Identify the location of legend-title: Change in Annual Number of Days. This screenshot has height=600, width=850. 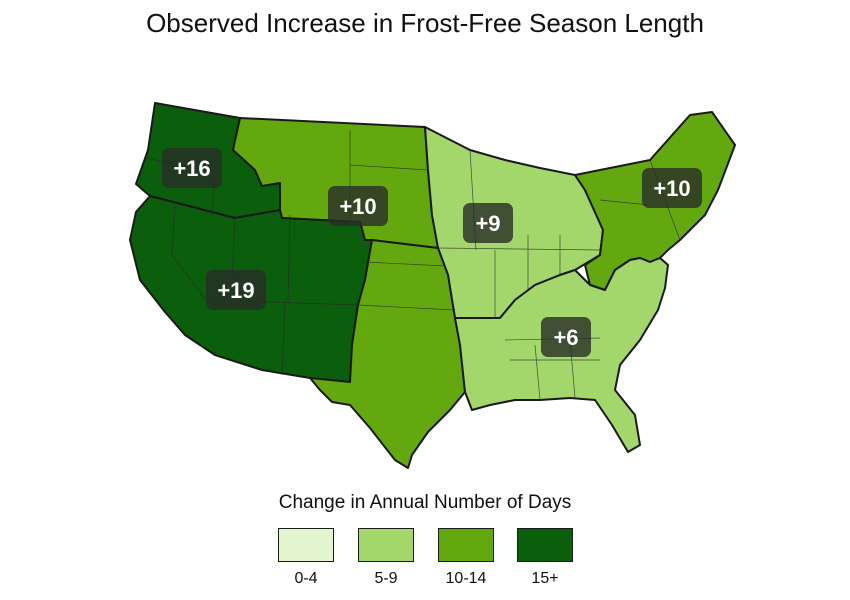
(425, 502).